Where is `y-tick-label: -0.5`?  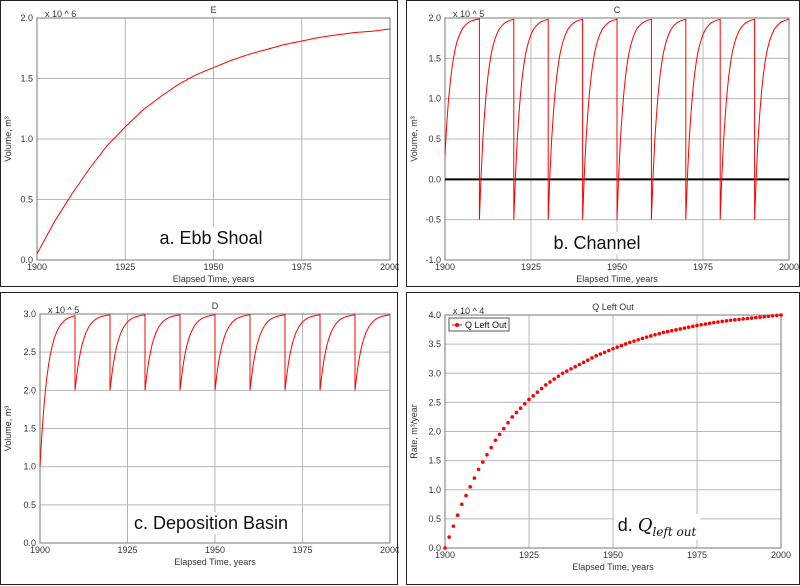
y-tick-label: -0.5 is located at coordinates (433, 220).